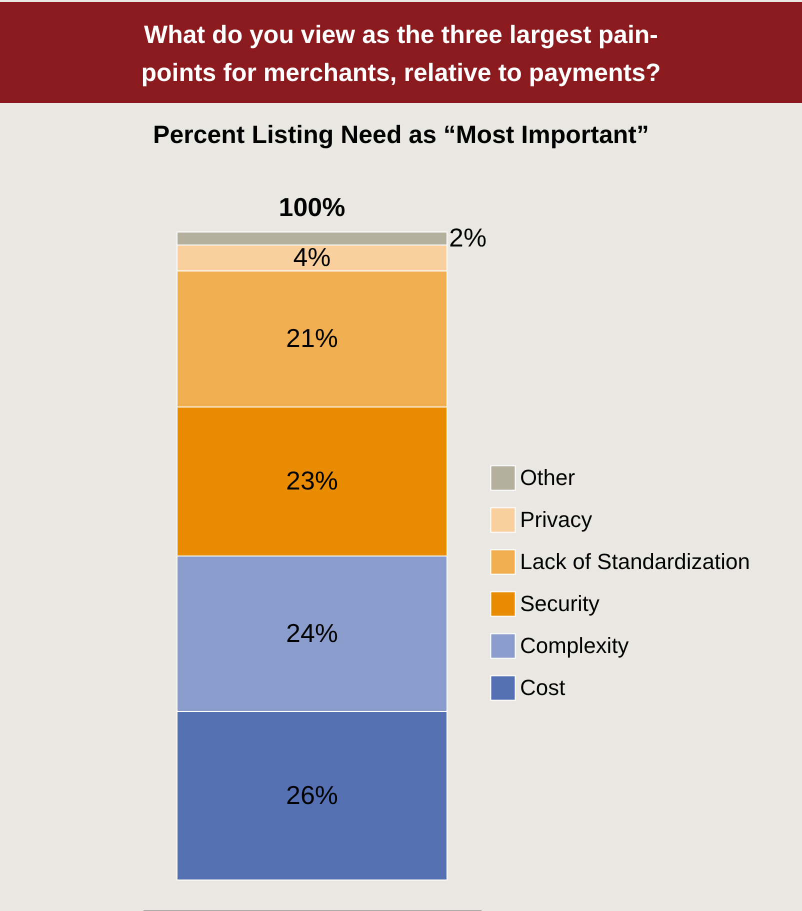 This screenshot has width=802, height=911. Describe the element at coordinates (312, 207) in the screenshot. I see `total-label: 100%` at that location.